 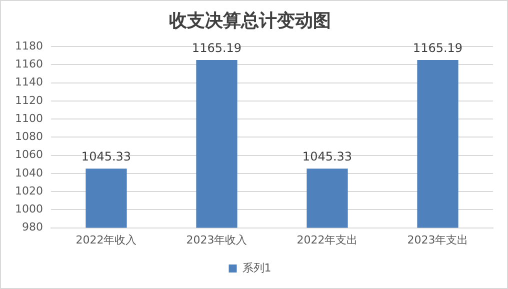 I want to click on x-tick-label: 2023年支出, so click(x=437, y=239).